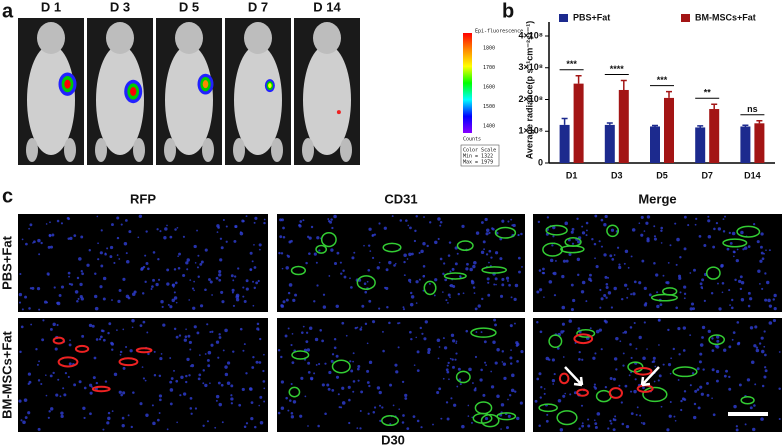 The width and height of the screenshot is (782, 448). I want to click on micrograph, so click(143, 263).